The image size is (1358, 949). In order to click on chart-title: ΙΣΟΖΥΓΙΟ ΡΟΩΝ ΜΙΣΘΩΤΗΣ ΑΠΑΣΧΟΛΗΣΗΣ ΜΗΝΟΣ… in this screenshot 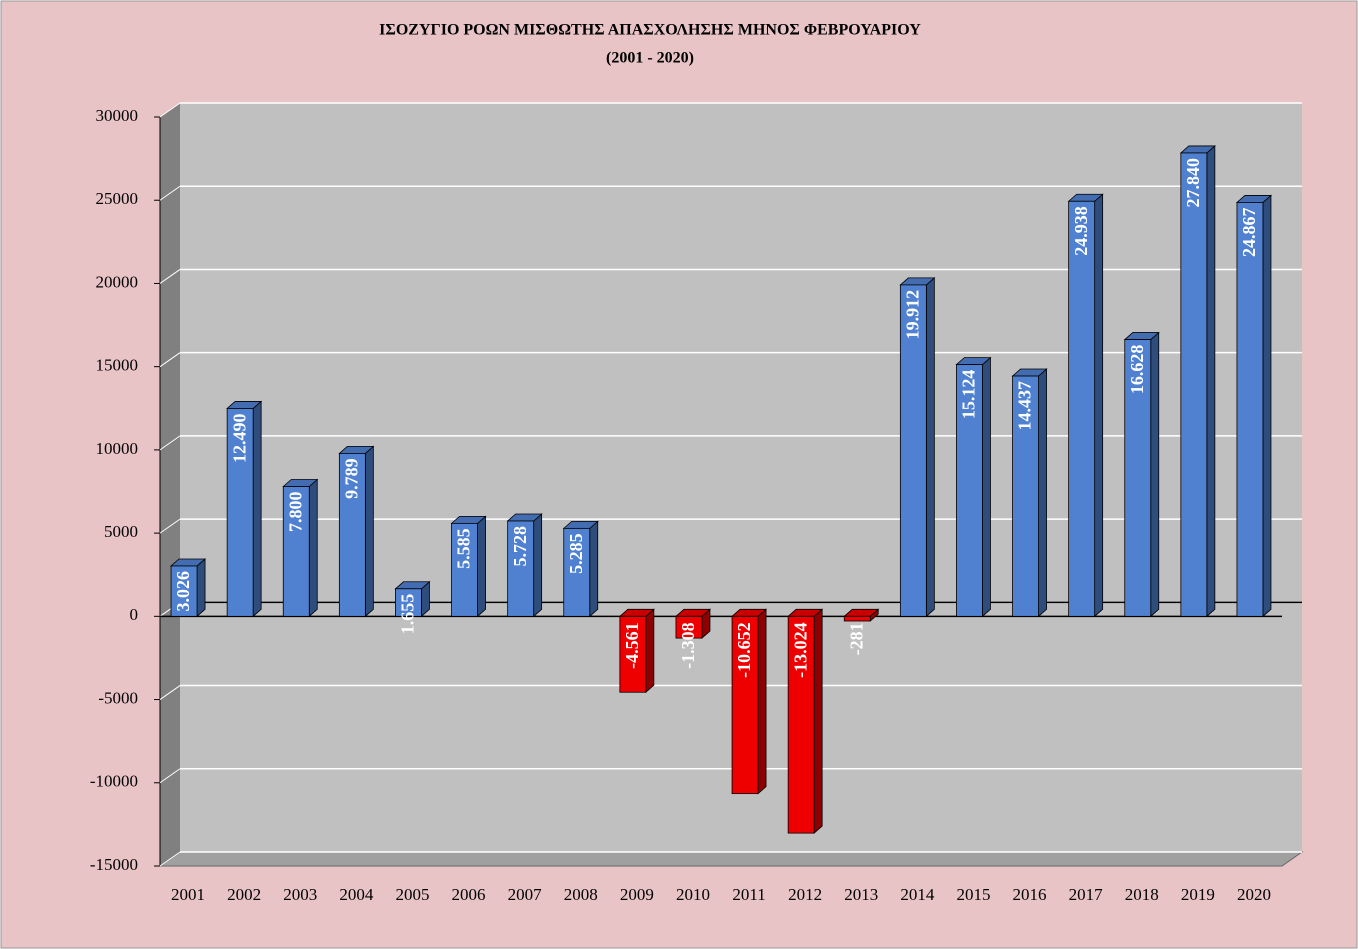, I will do `click(650, 30)`.